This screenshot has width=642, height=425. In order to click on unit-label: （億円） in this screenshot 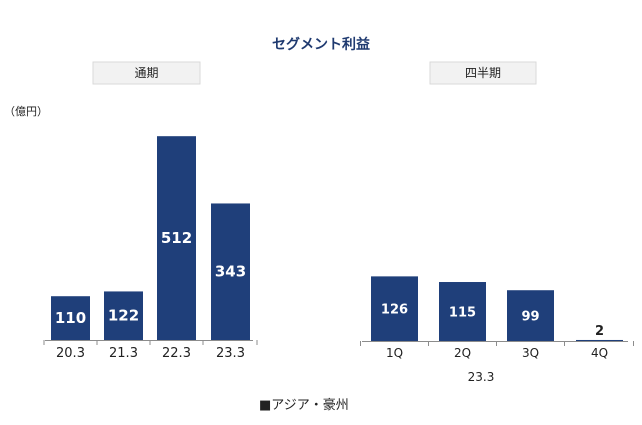, I will do `click(26, 111)`.